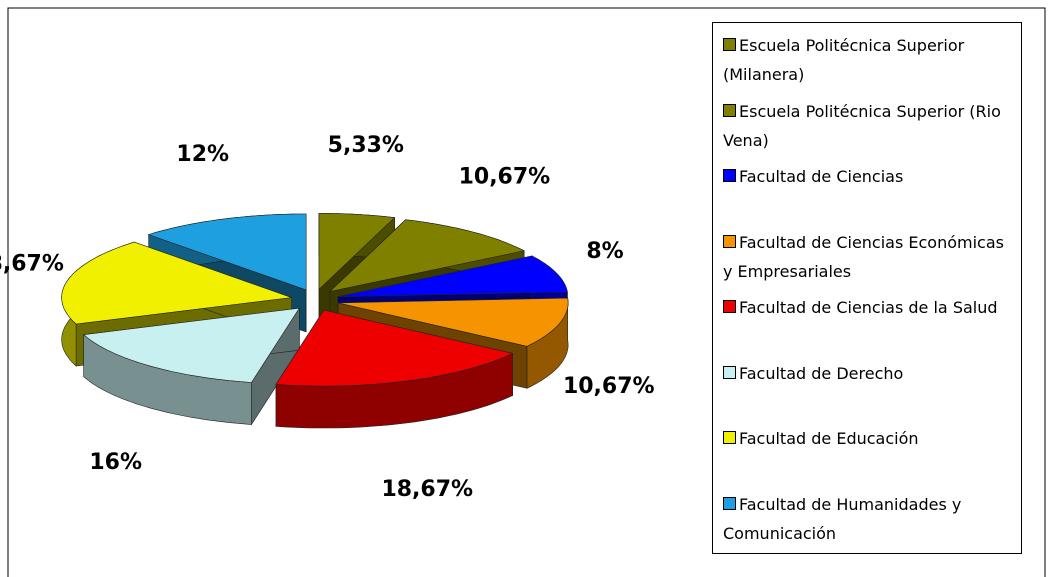  I want to click on legend-label: Escuela Politécnica Superior (Rio Vena), so click(862, 125).